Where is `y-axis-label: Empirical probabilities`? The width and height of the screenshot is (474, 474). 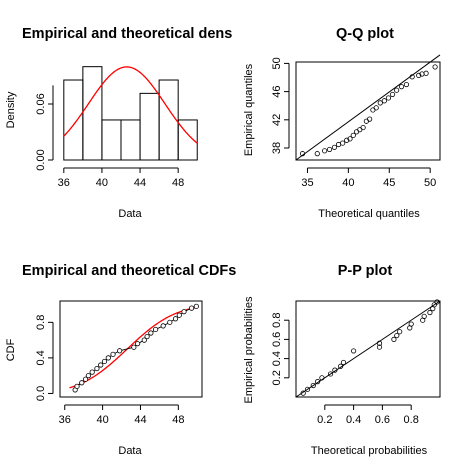
y-axis-label: Empirical probabilities is located at coordinates (249, 349).